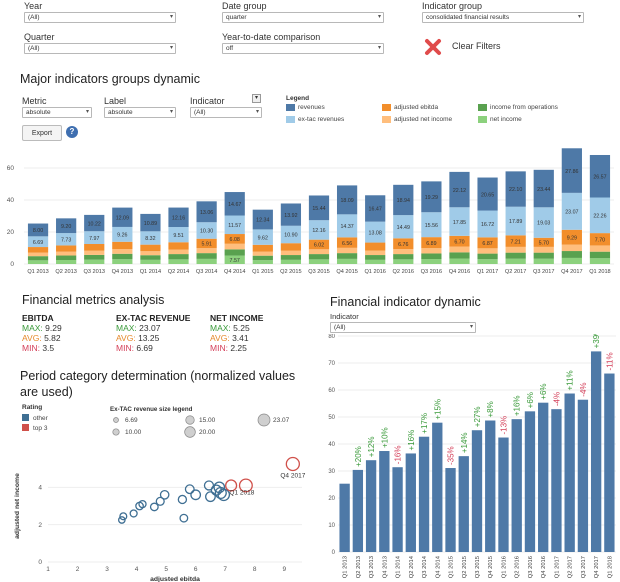 The height and width of the screenshot is (582, 620). What do you see at coordinates (32, 338) in the screenshot?
I see `avg-label: AVG:` at bounding box center [32, 338].